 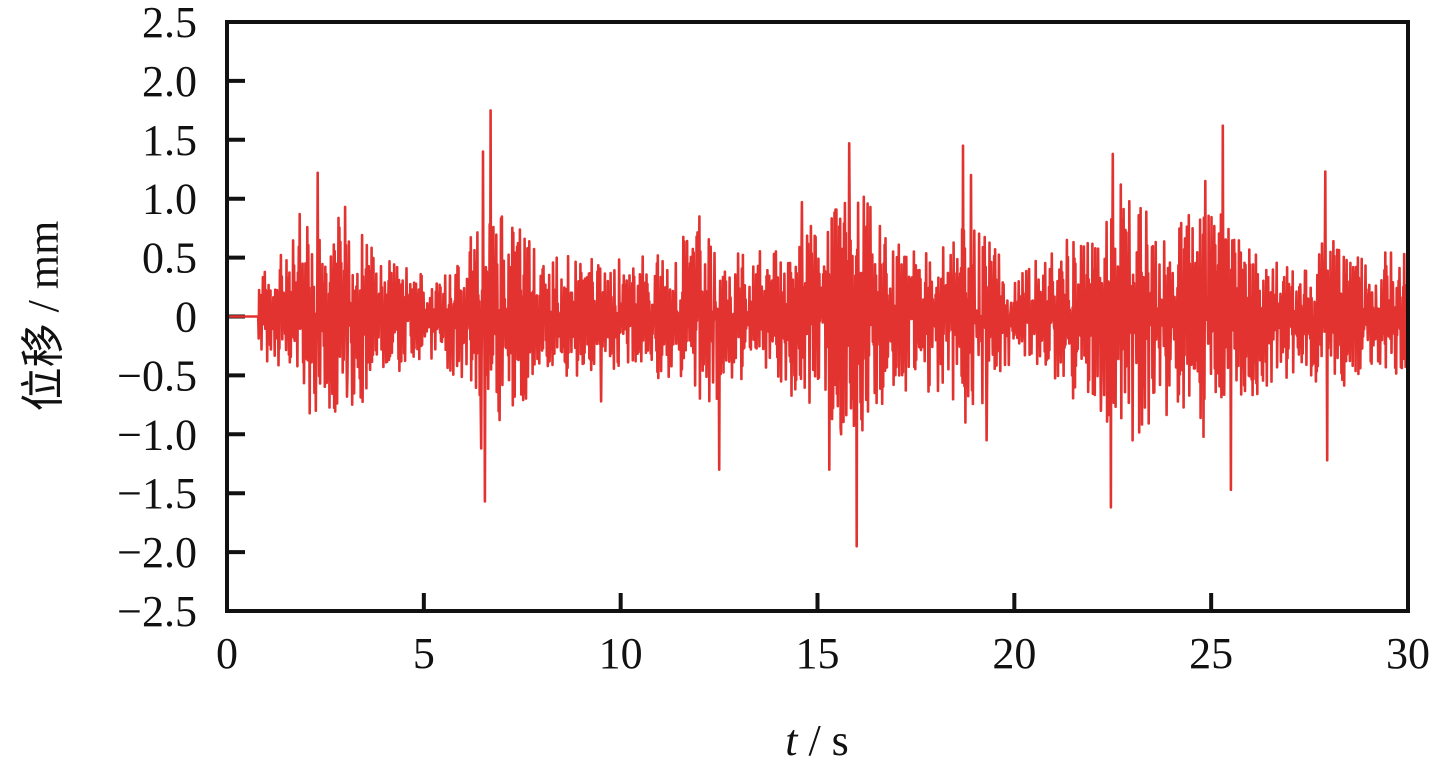 I want to click on x-tick-label: 0, so click(x=227, y=653).